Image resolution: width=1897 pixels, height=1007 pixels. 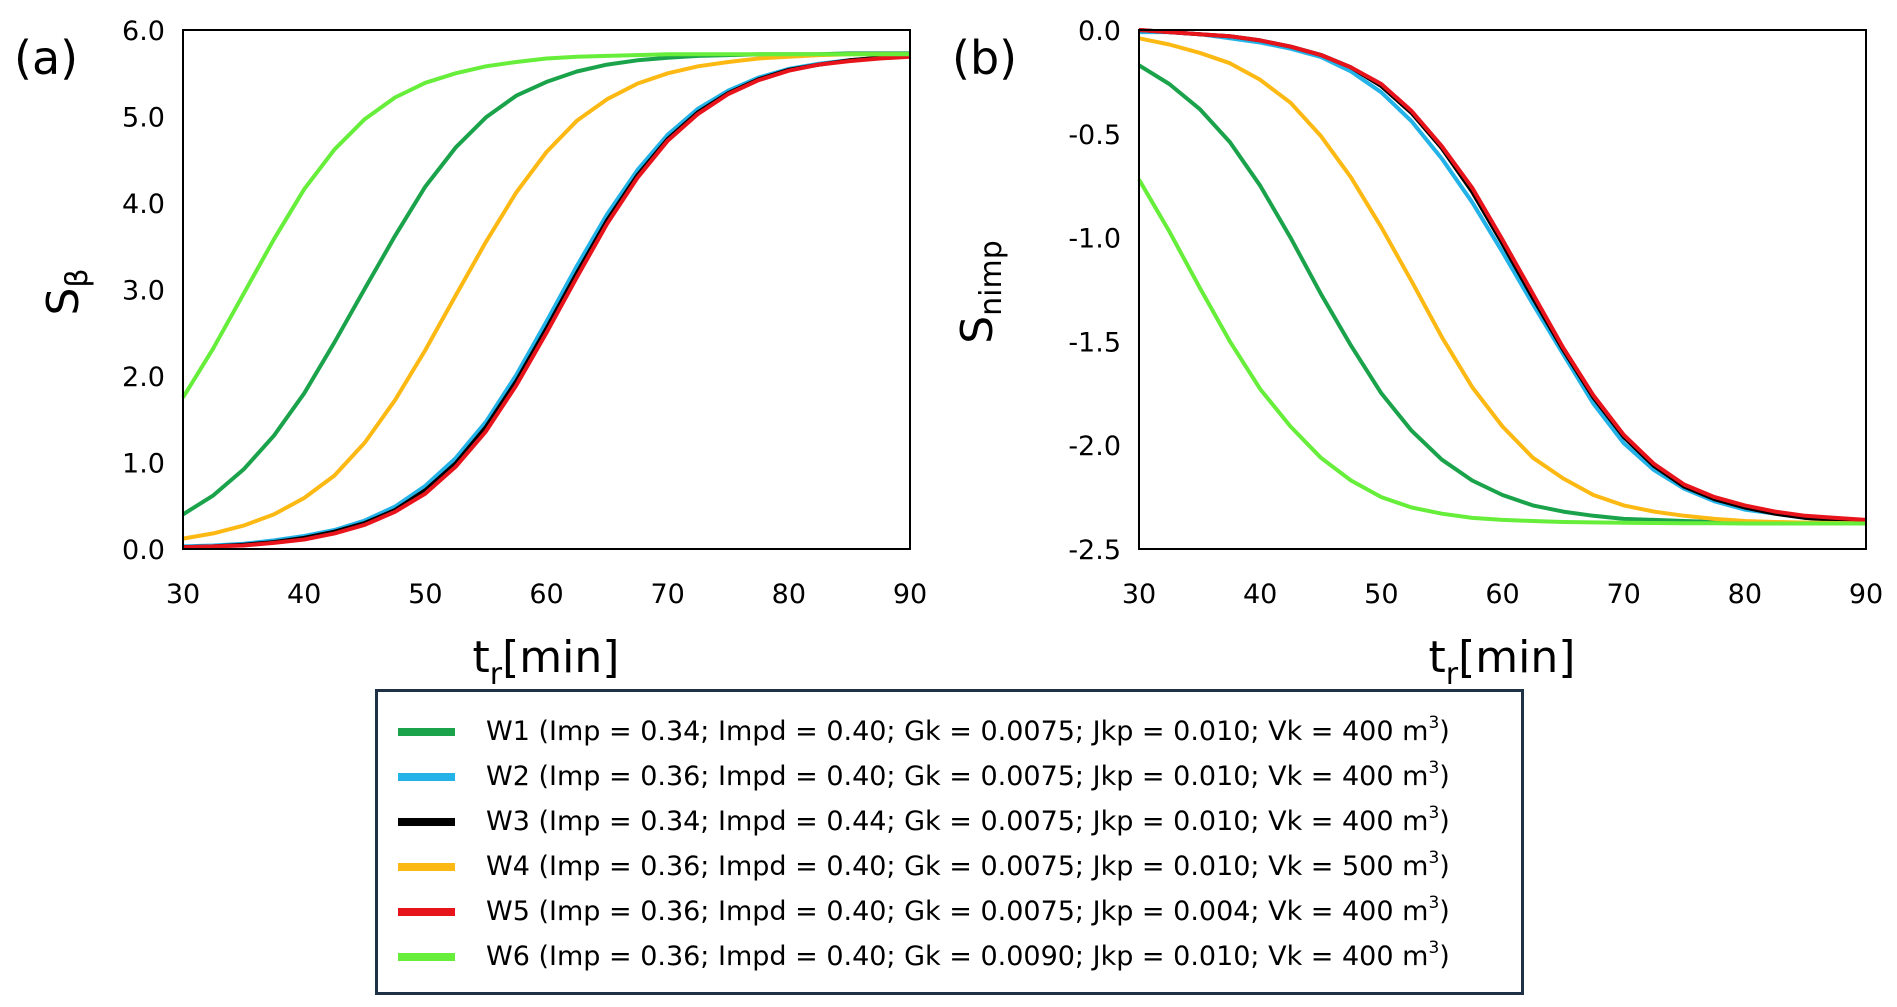 What do you see at coordinates (66, 291) in the screenshot?
I see `panel-a-y-axis-label: Sβ` at bounding box center [66, 291].